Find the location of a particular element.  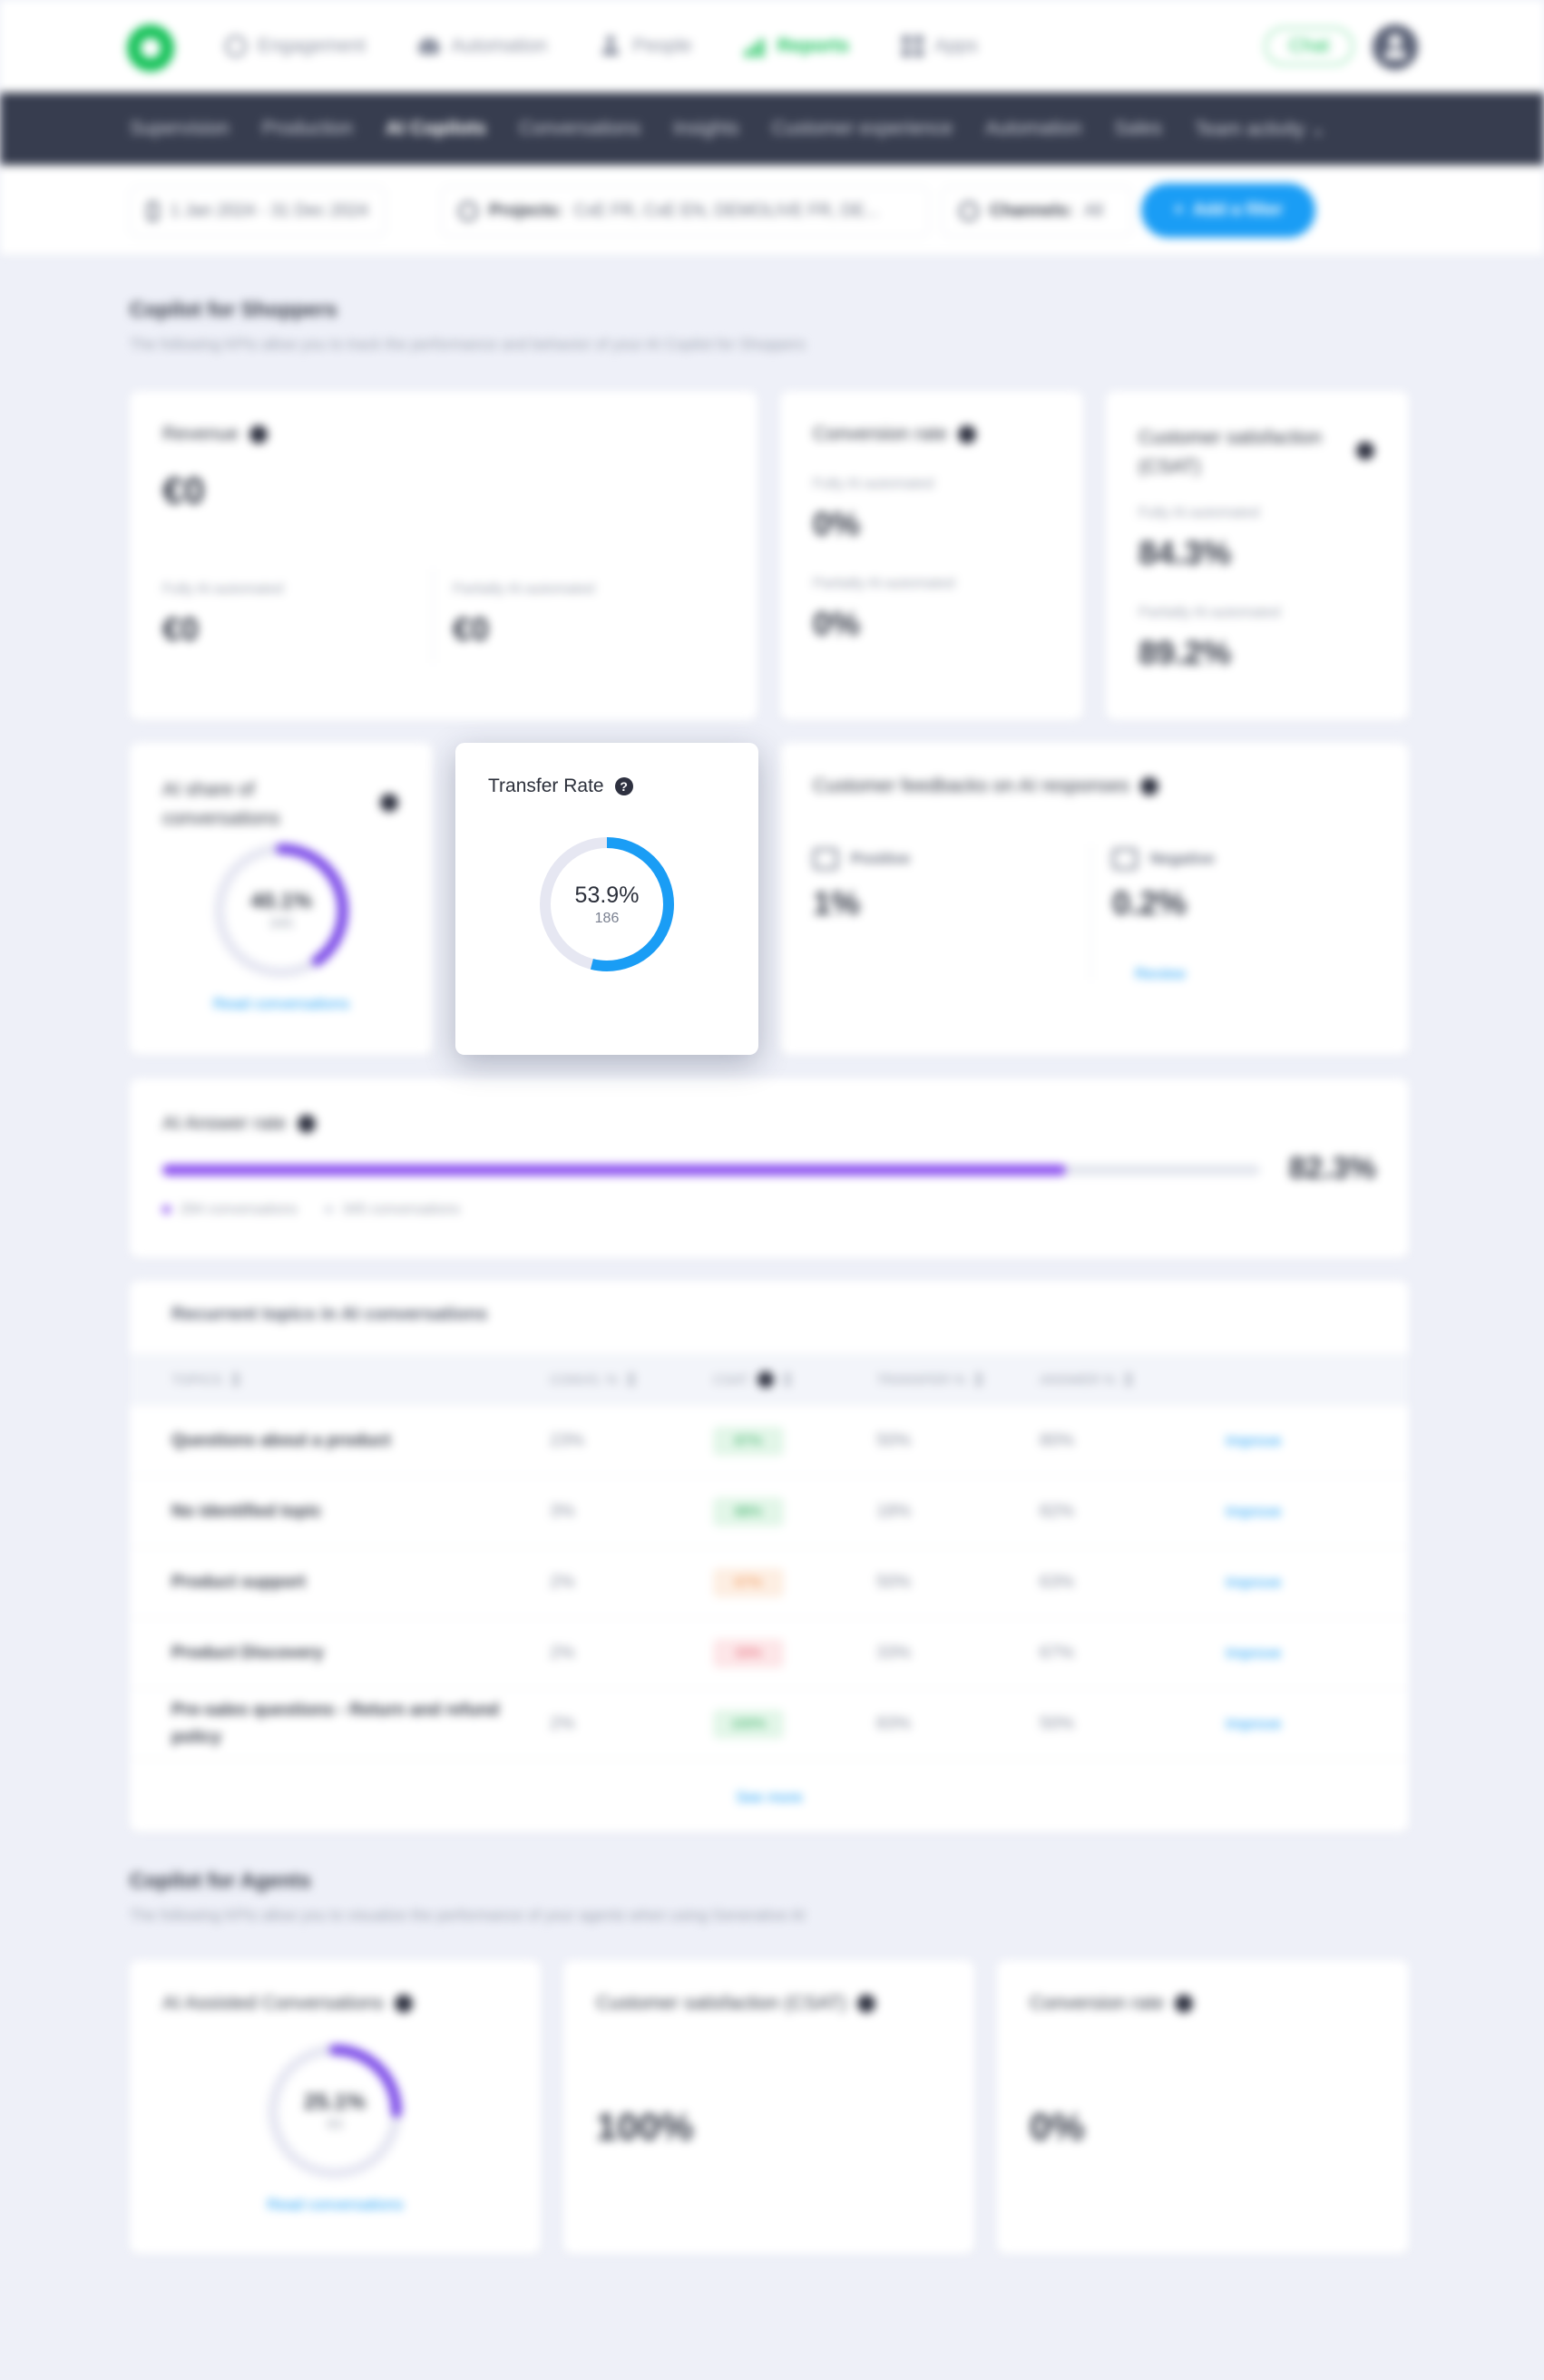

table-row: Product support 2% 67% 50% 63% Improve is located at coordinates (769, 1582).